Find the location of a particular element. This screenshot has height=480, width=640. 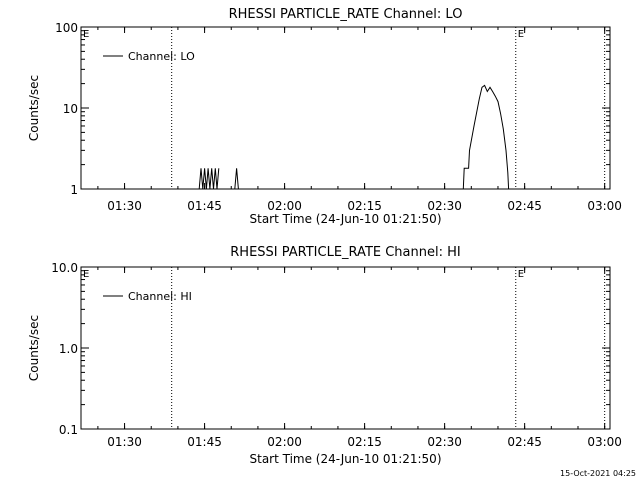

panel-2-x-tick-label: 02:30 is located at coordinates (444, 442).